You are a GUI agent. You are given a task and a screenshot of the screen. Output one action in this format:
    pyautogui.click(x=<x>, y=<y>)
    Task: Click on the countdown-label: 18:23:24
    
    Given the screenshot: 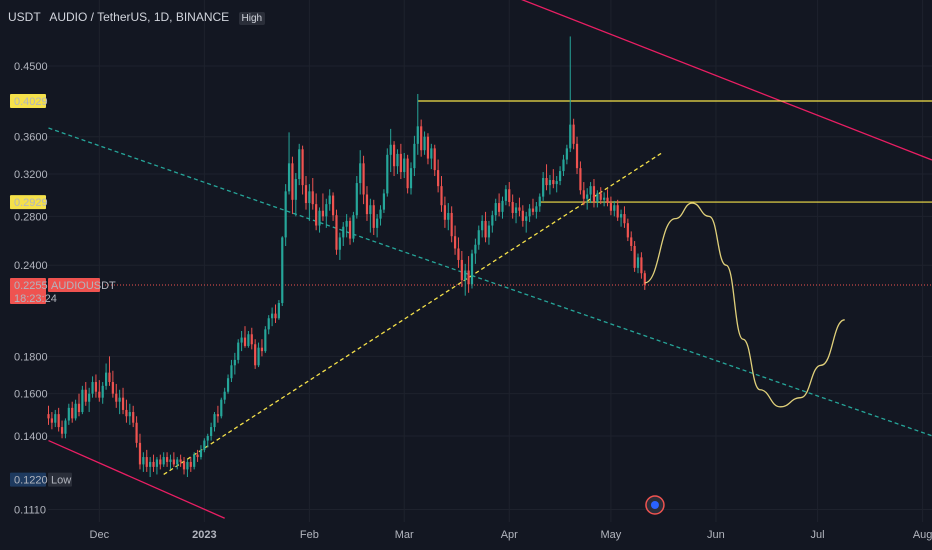 What is the action you would take?
    pyautogui.click(x=35, y=299)
    